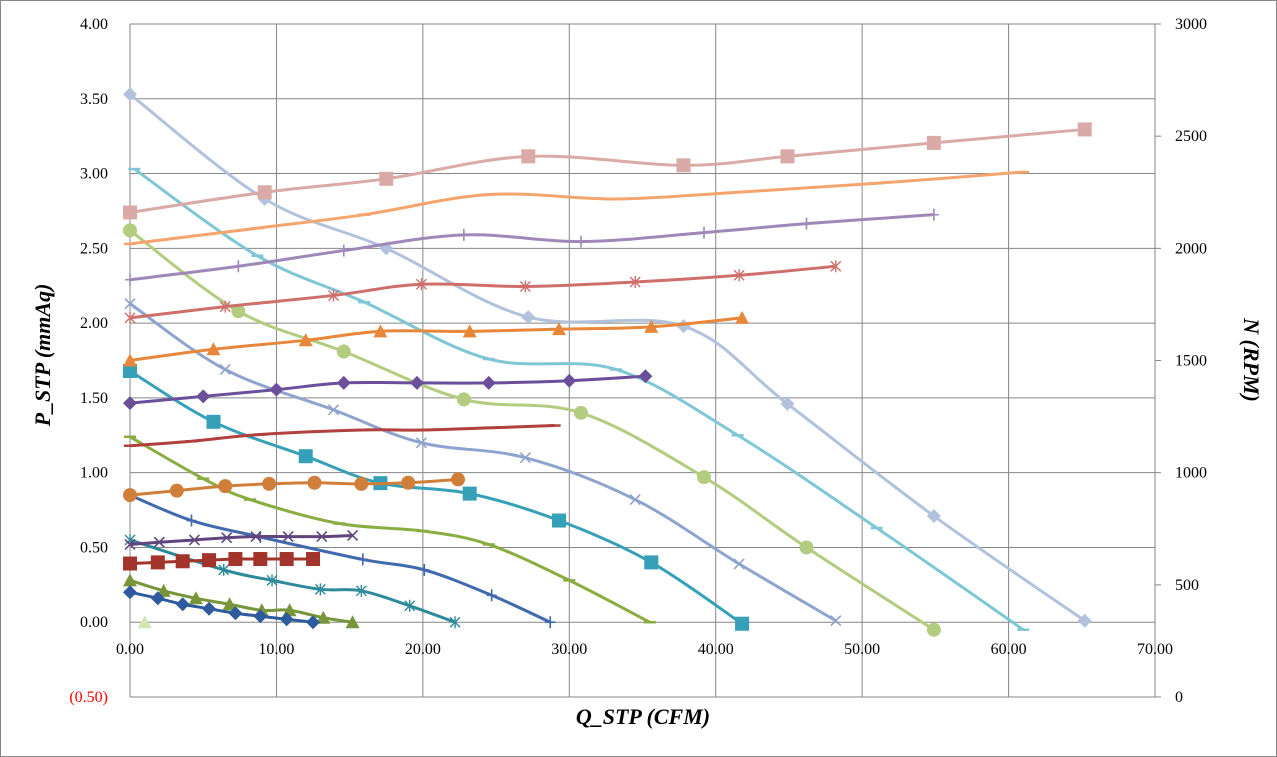  I want to click on y-tick-label: 2.00, so click(94, 323).